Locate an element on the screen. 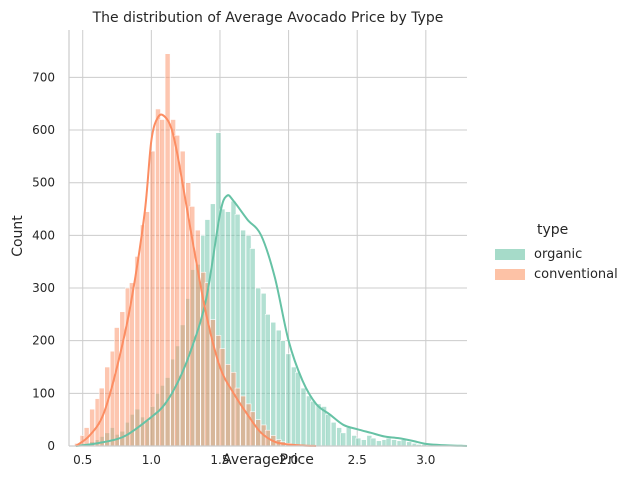 Image resolution: width=635 pixels, height=504 pixels. legend-item-conventional: conventional is located at coordinates (556, 274).